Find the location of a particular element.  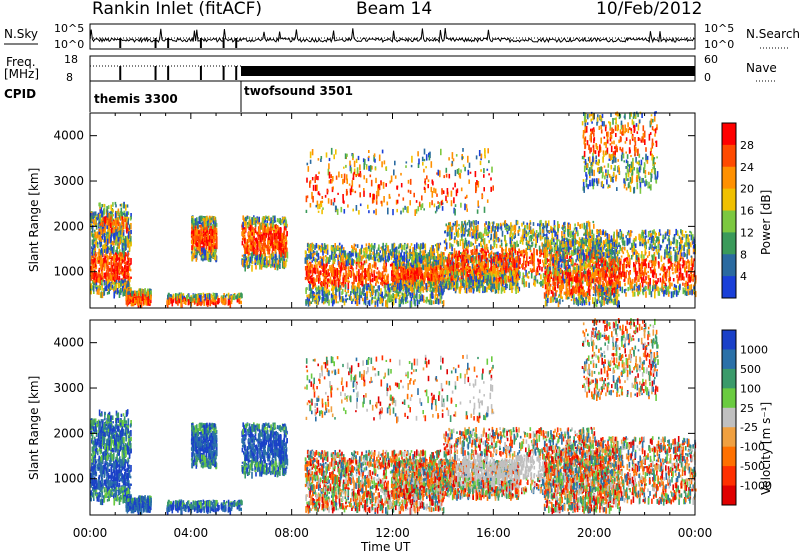

nsearch-tick-bottom: 10^0 is located at coordinates (719, 44).